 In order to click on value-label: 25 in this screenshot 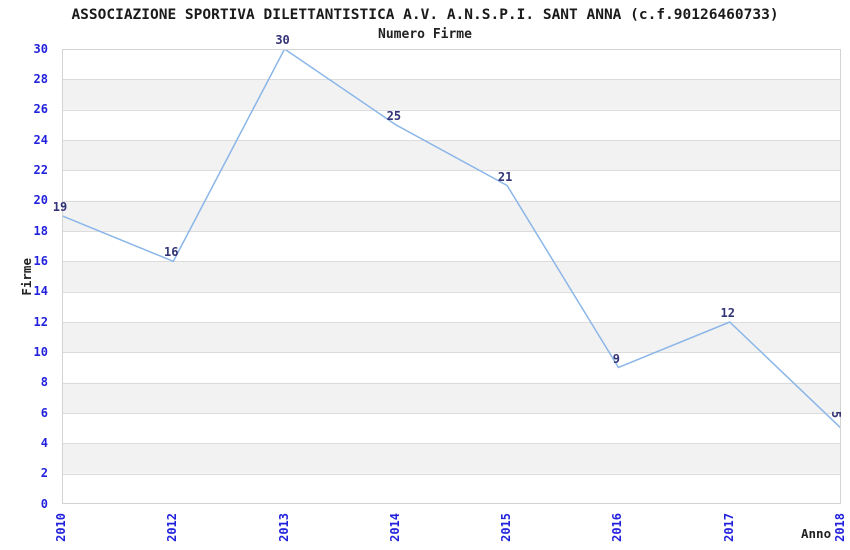, I will do `click(394, 115)`.